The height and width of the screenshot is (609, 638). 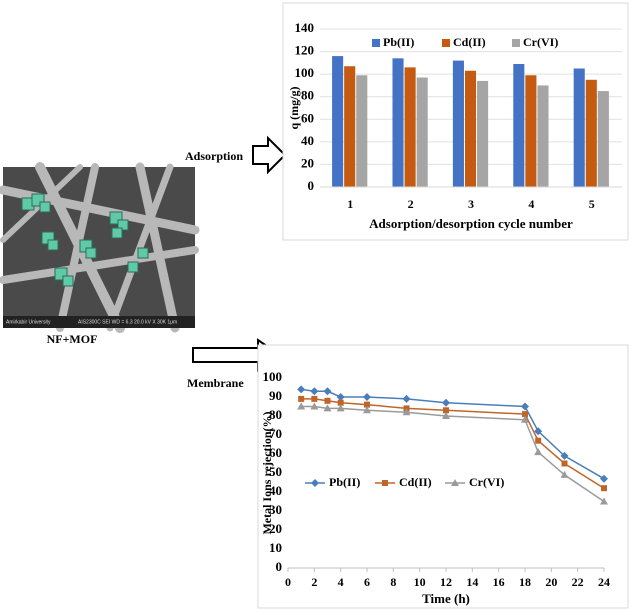 What do you see at coordinates (214, 156) in the screenshot?
I see `adsorption-label: Adsorption` at bounding box center [214, 156].